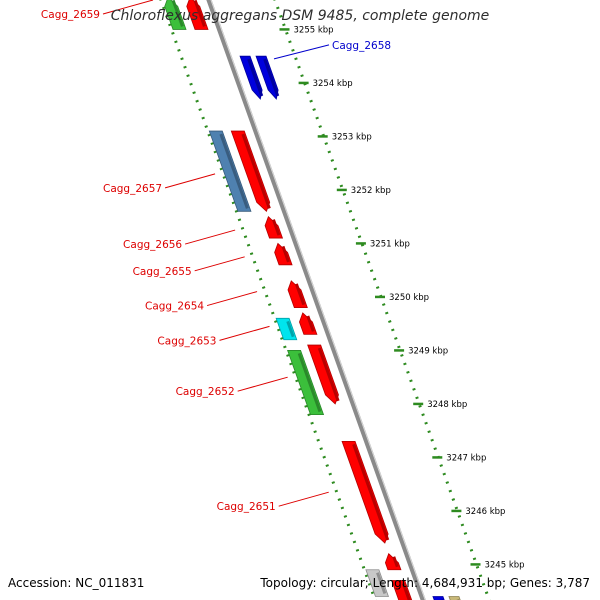  Describe the element at coordinates (210, 237) in the screenshot. I see `gene-label-cagg-2656-leader` at that location.